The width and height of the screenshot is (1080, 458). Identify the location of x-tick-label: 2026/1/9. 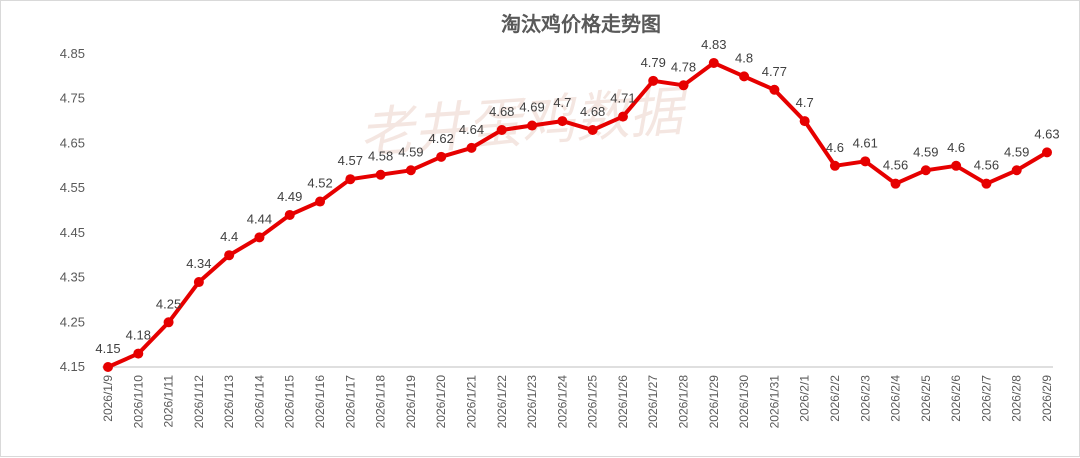
(108, 398).